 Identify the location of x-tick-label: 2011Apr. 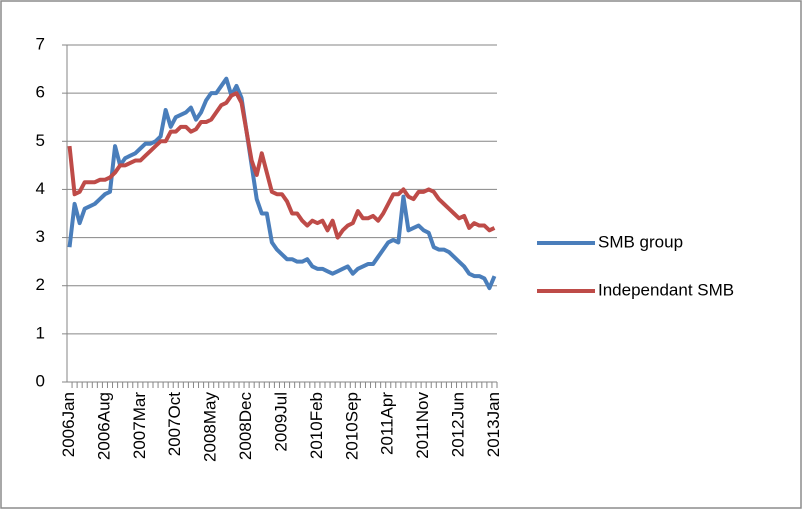
(387, 423).